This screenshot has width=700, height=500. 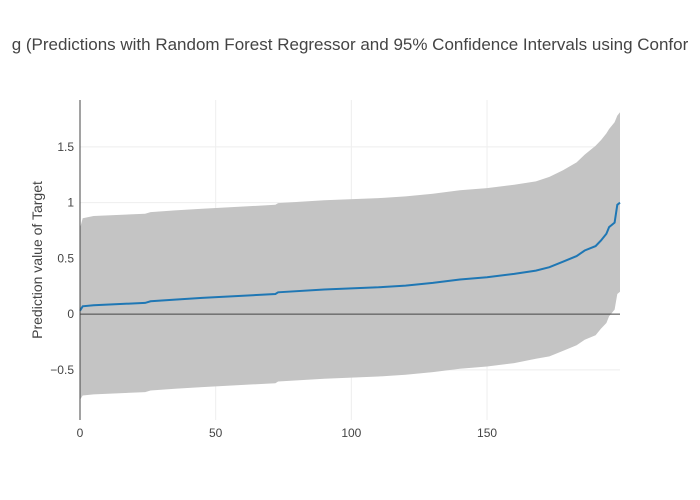 I want to click on x-tick-label: 50, so click(x=216, y=433).